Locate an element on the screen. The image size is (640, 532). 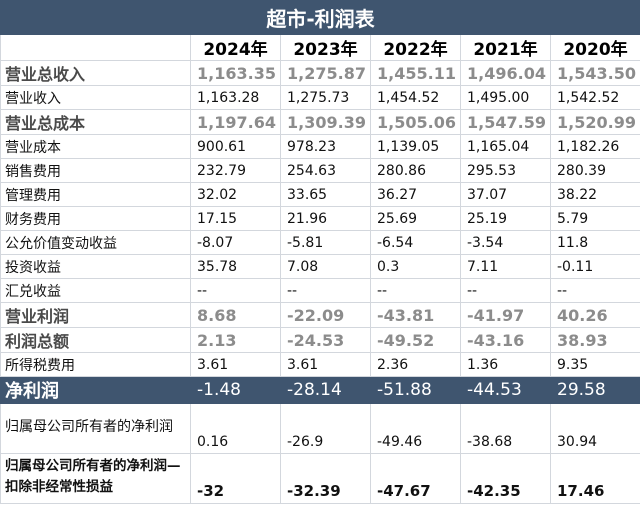
value-cell: 978.23 is located at coordinates (325, 146).